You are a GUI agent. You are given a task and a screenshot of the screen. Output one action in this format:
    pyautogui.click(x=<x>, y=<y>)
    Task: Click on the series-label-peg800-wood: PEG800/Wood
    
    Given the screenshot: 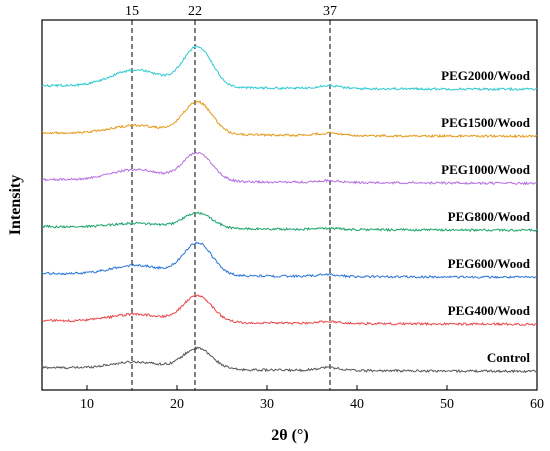 What is the action you would take?
    pyautogui.click(x=489, y=216)
    